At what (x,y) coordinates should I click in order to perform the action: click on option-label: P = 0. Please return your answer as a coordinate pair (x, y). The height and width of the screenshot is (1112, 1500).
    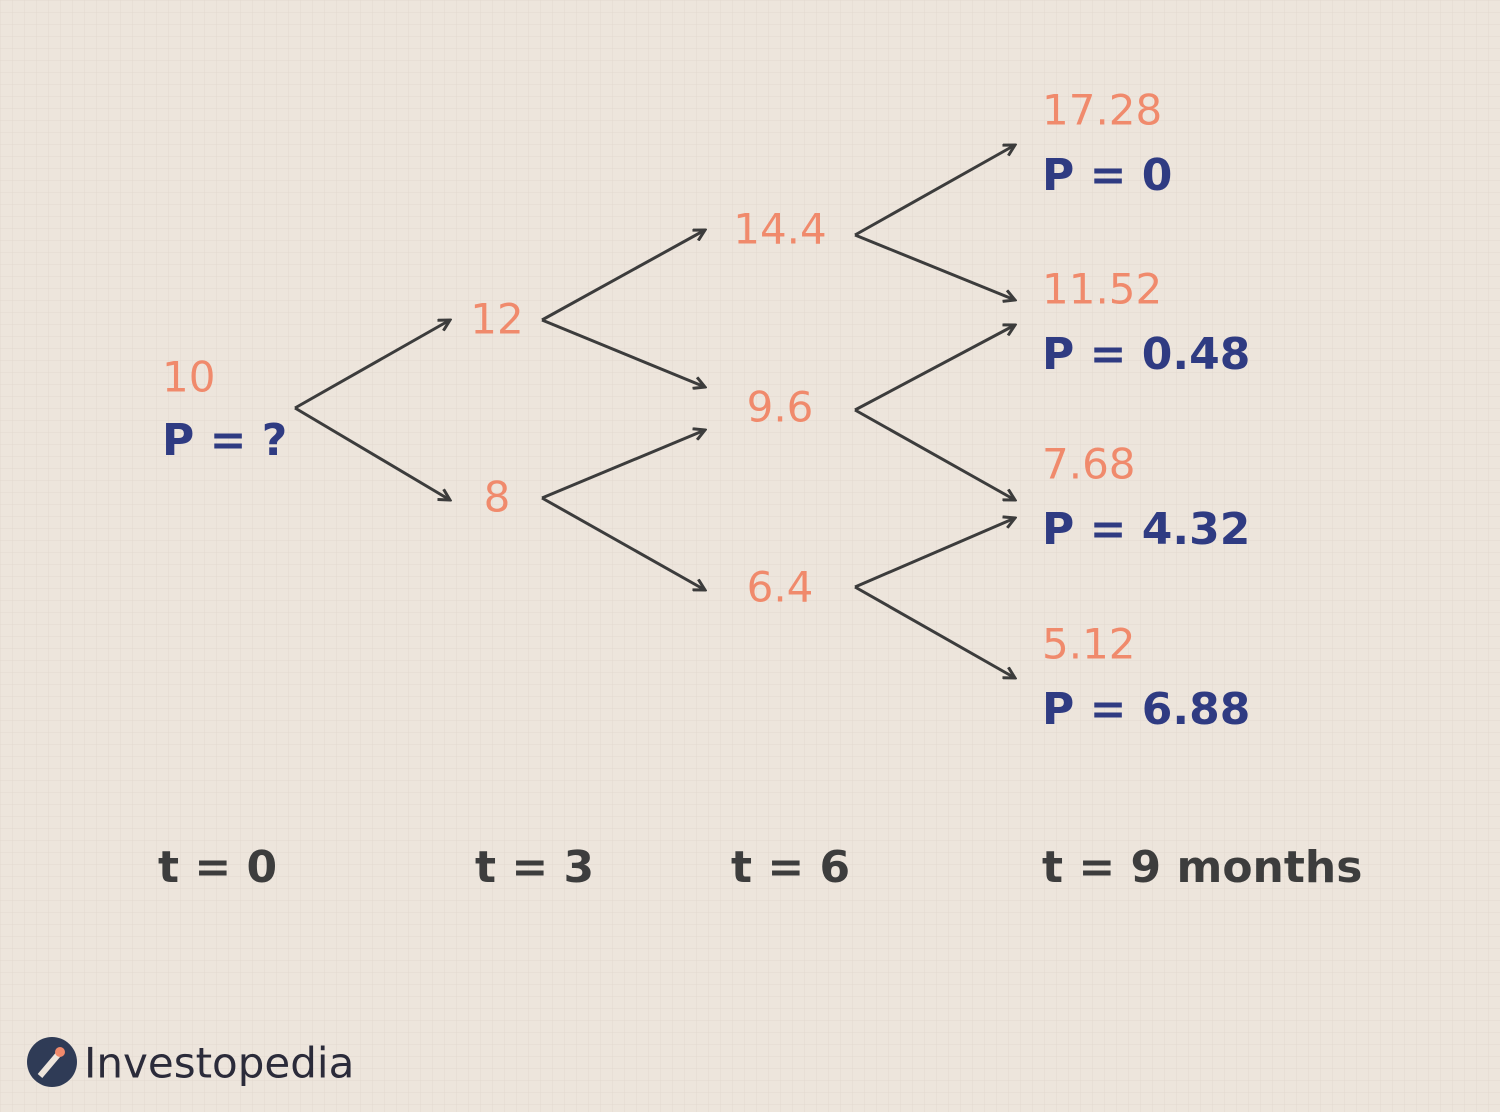
    Looking at the image, I should click on (1107, 175).